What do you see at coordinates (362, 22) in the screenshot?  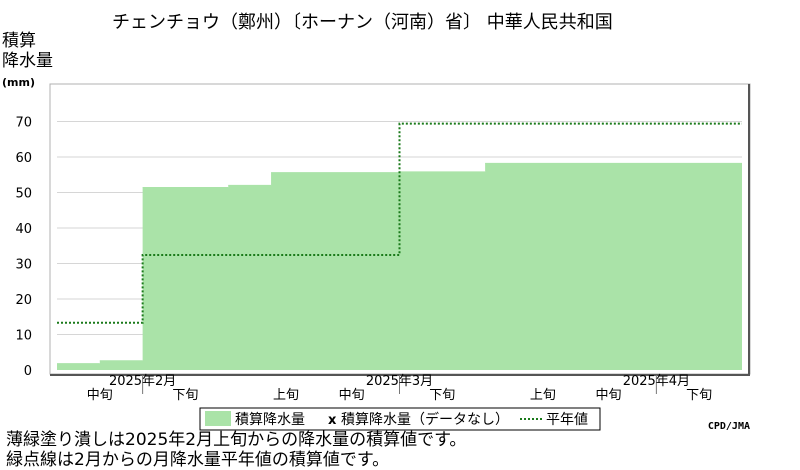 I see `chart-title: チェンチョウ（鄭州）〔ホーナン（河南）省〕 中華人民共和国` at bounding box center [362, 22].